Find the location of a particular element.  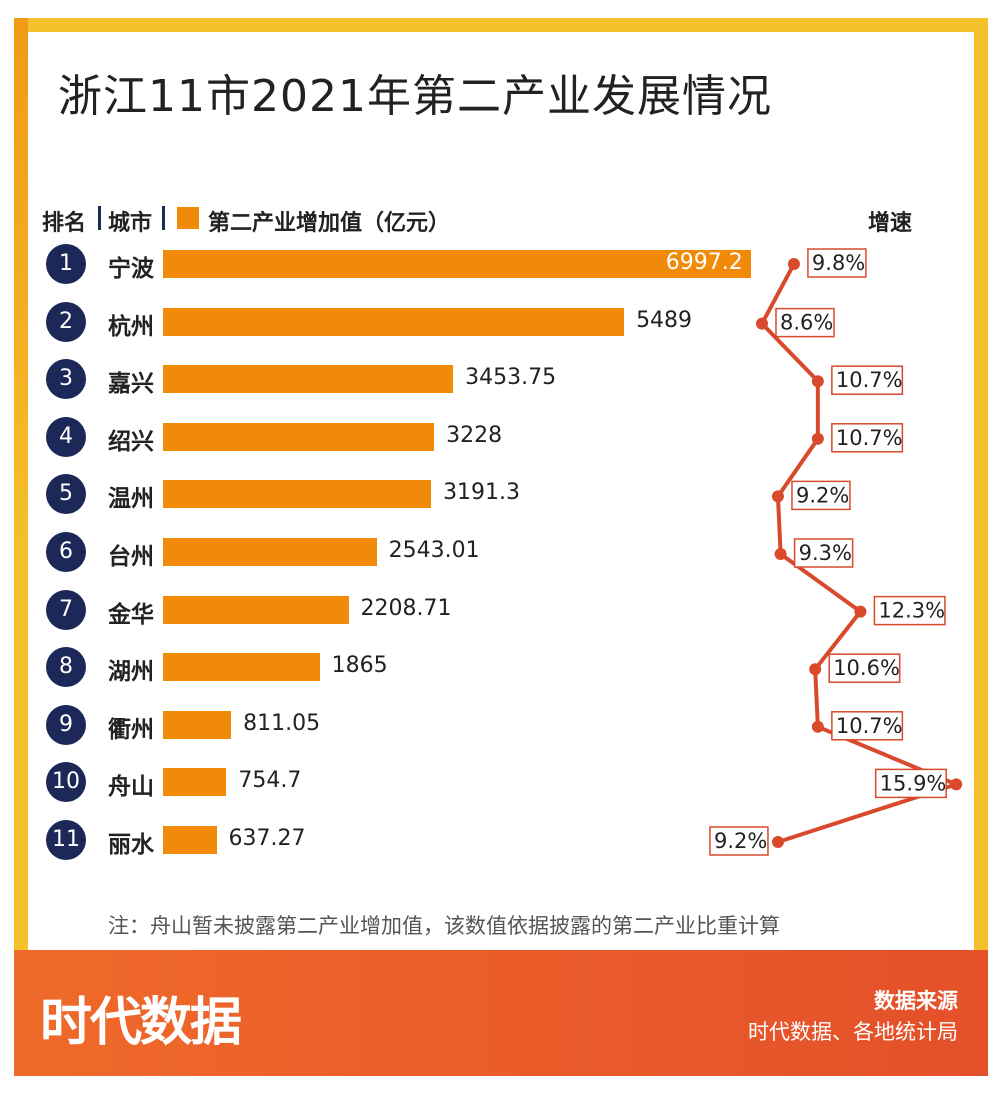

city-label: 嘉兴 is located at coordinates (131, 384).